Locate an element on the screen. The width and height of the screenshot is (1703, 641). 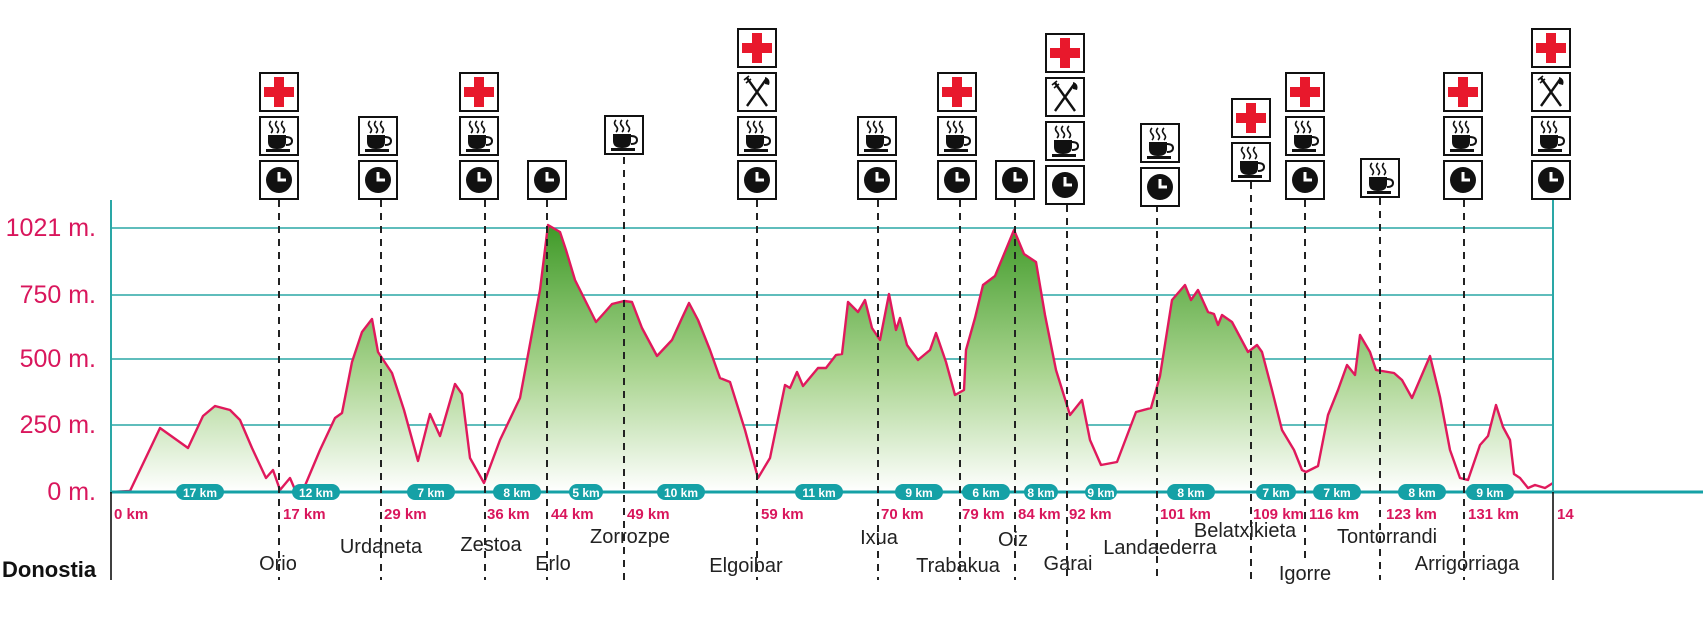
place-label: Arrigorriaga is located at coordinates (1467, 564).